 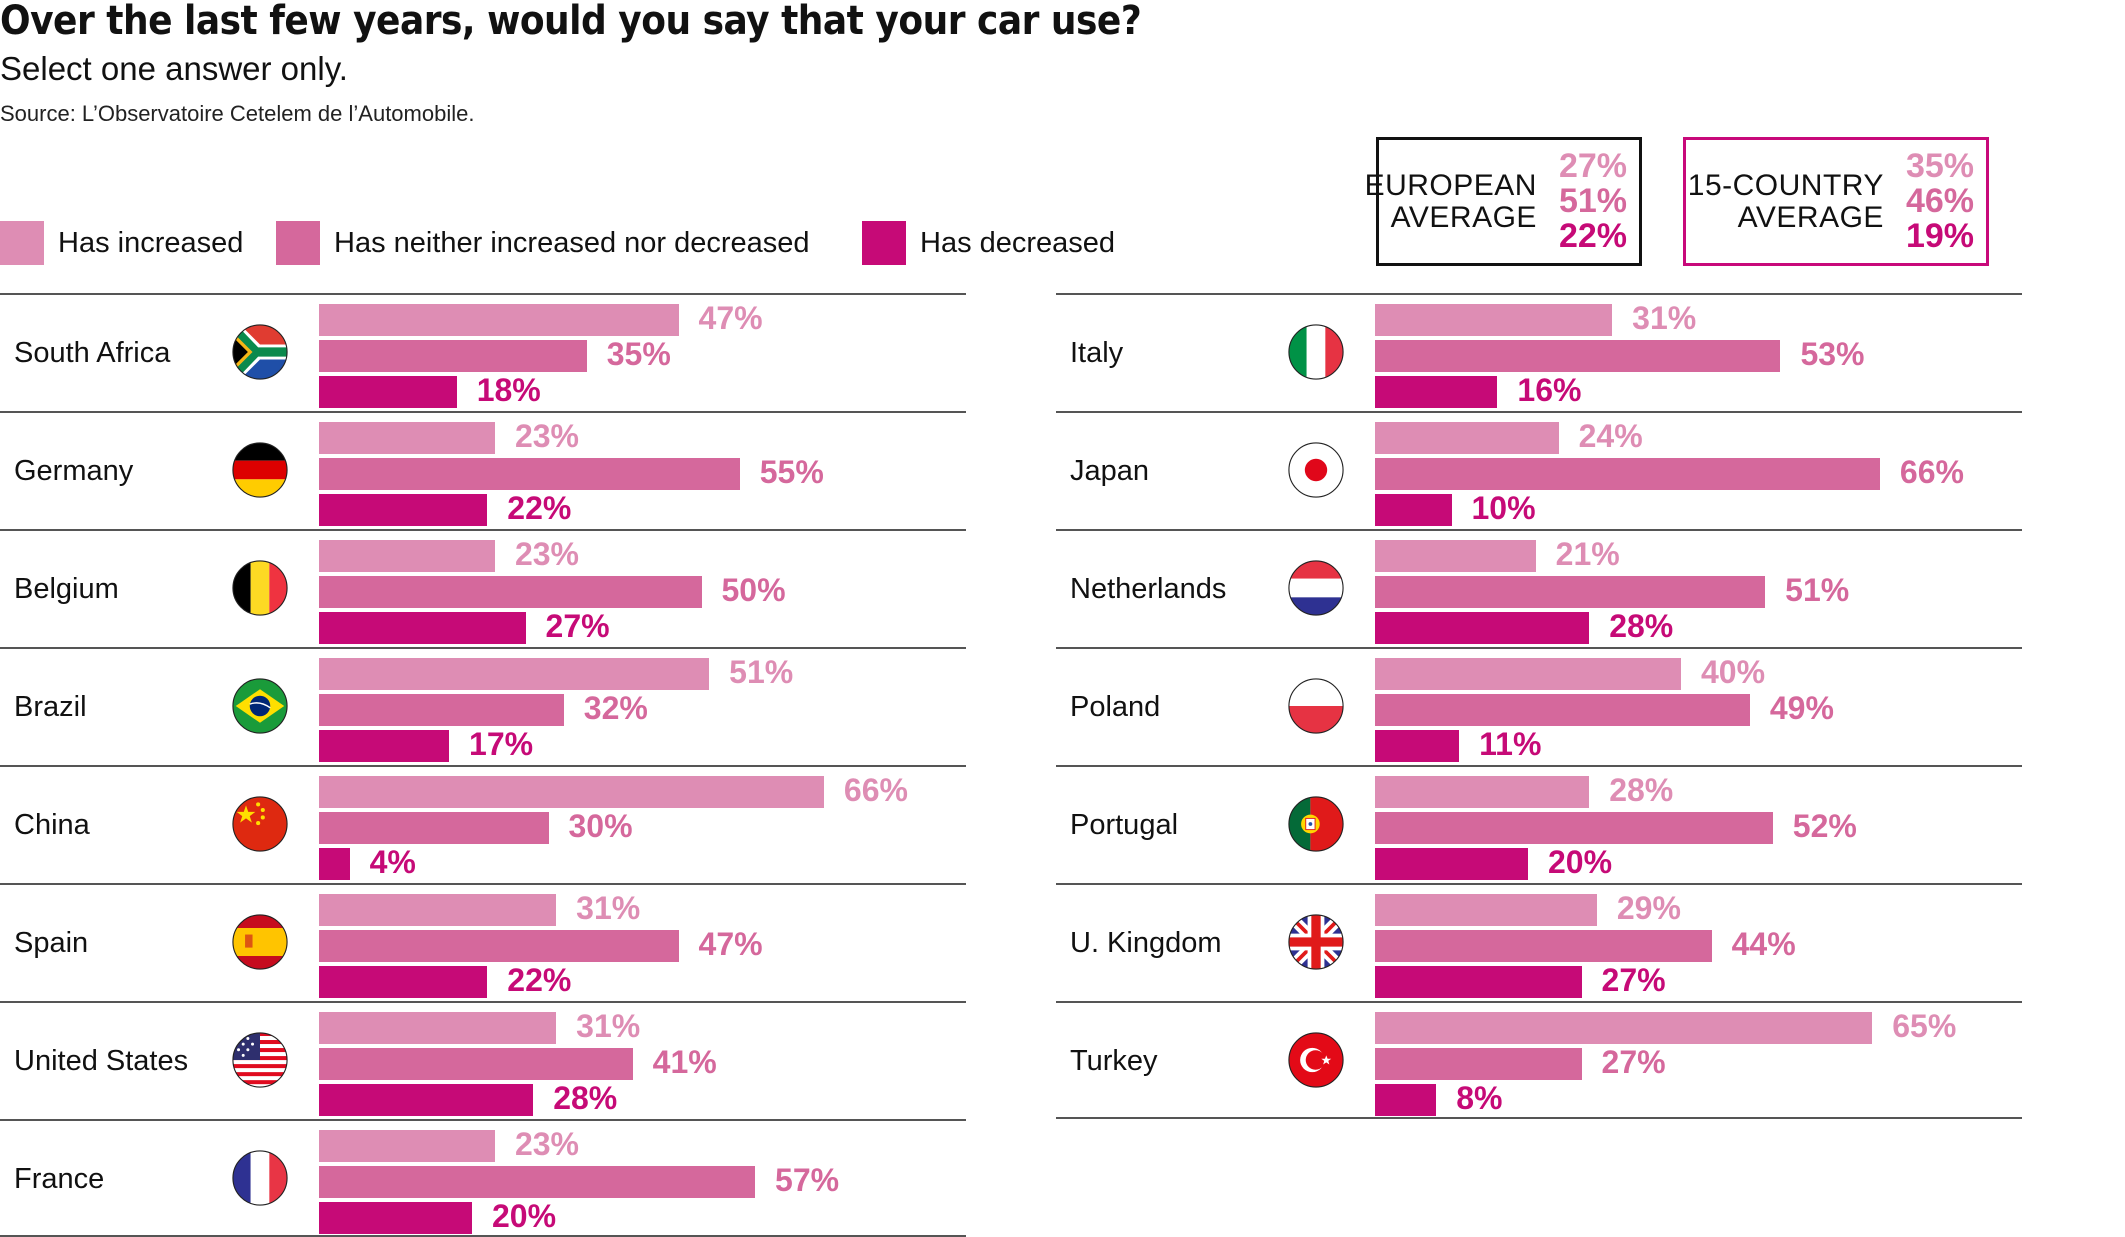 What do you see at coordinates (1146, 942) in the screenshot?
I see `country-name: U. Kingdom` at bounding box center [1146, 942].